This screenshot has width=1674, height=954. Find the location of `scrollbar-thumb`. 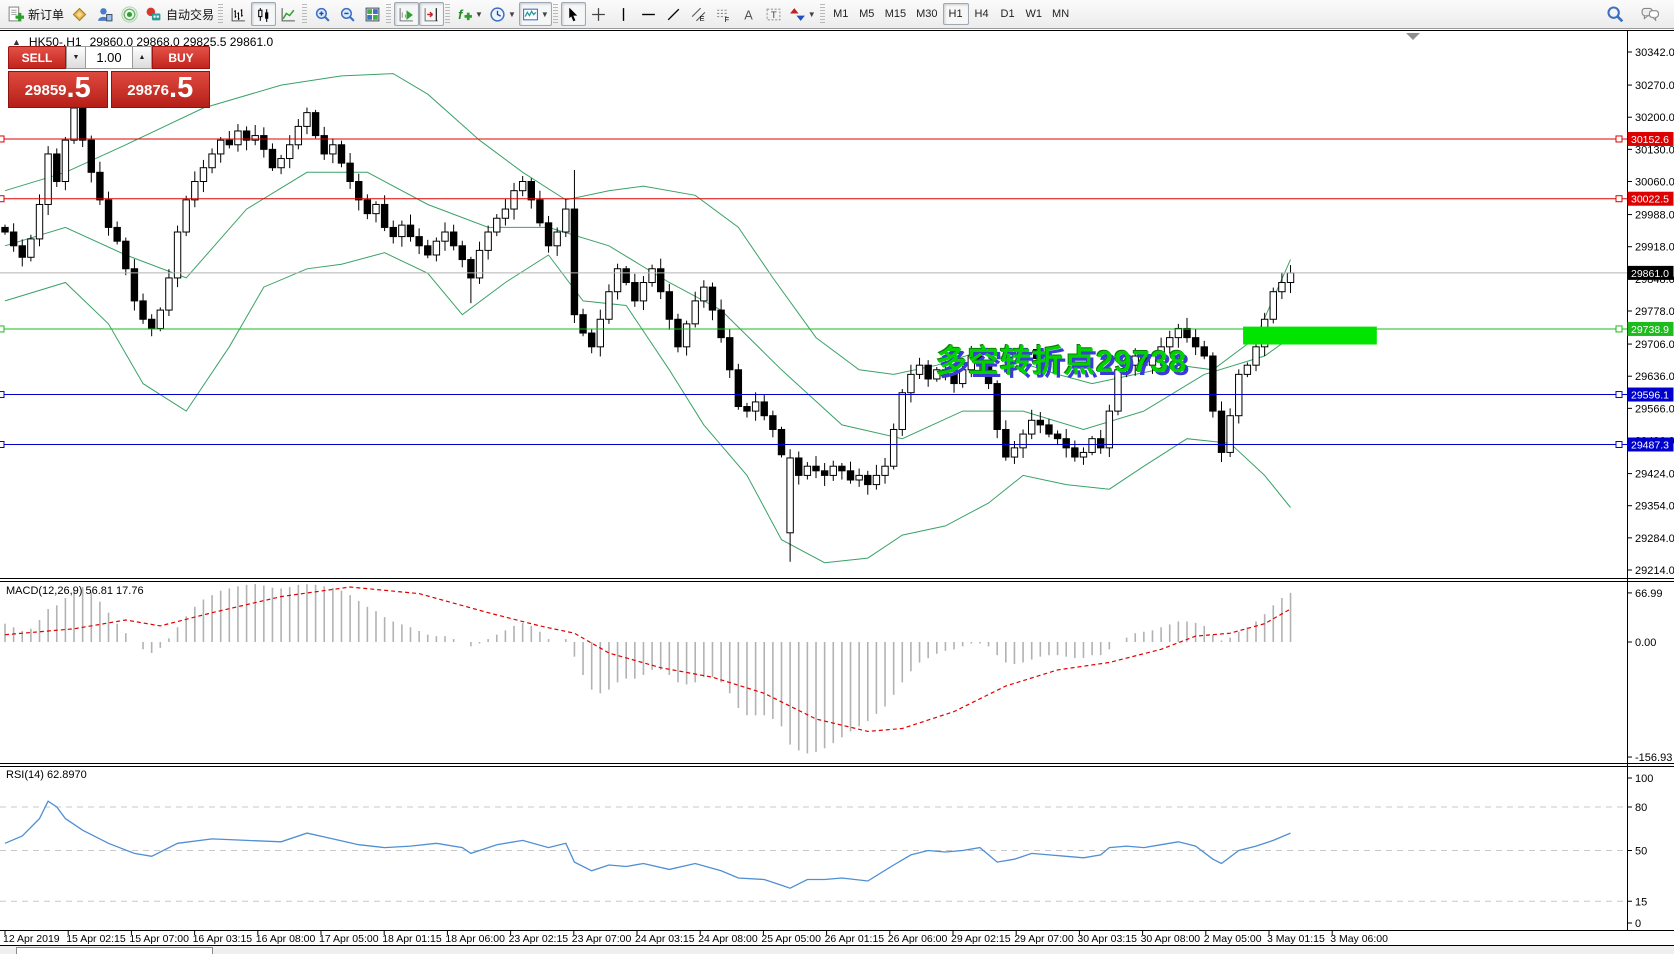

scrollbar-thumb is located at coordinates (114, 950).